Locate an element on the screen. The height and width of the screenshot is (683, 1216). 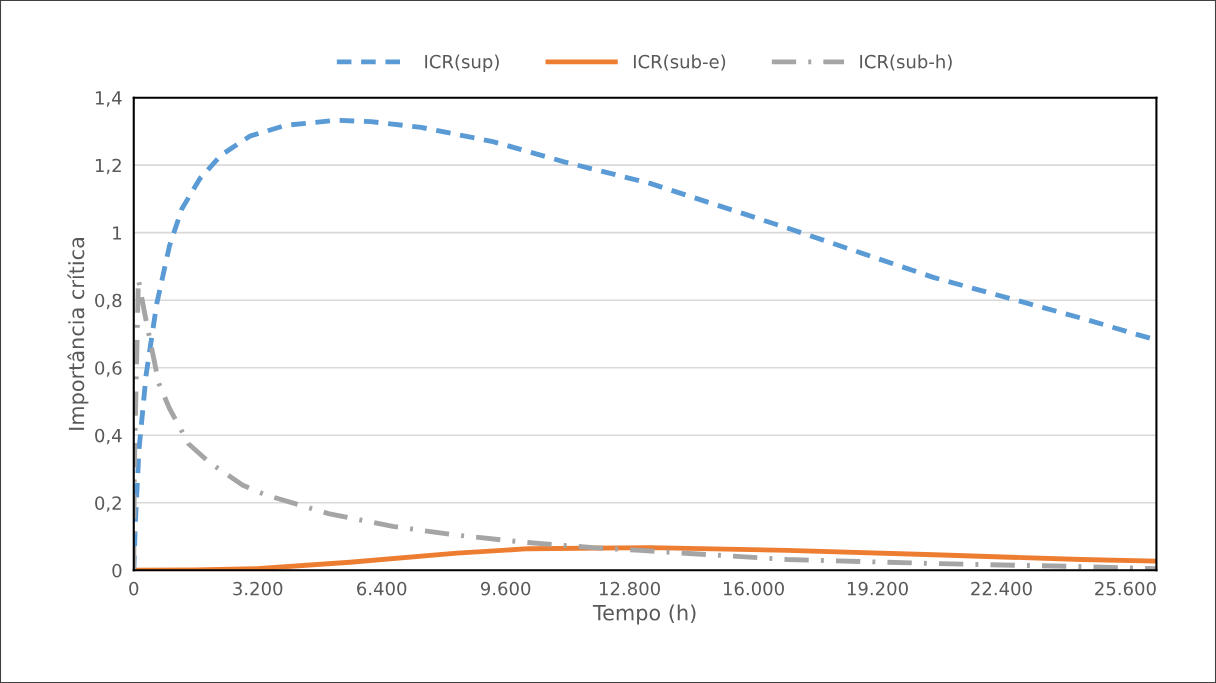
y-tick-label: 1 is located at coordinates (117, 233).